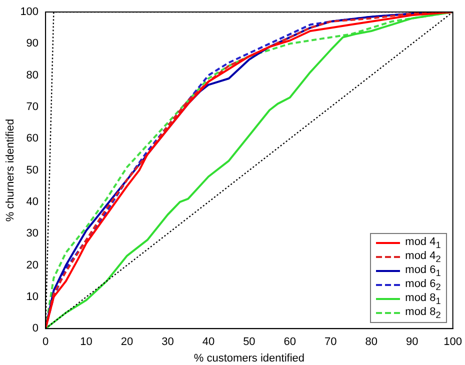 Image resolution: width=465 pixels, height=365 pixels. I want to click on y-axis-title: % churners identified, so click(10, 170).